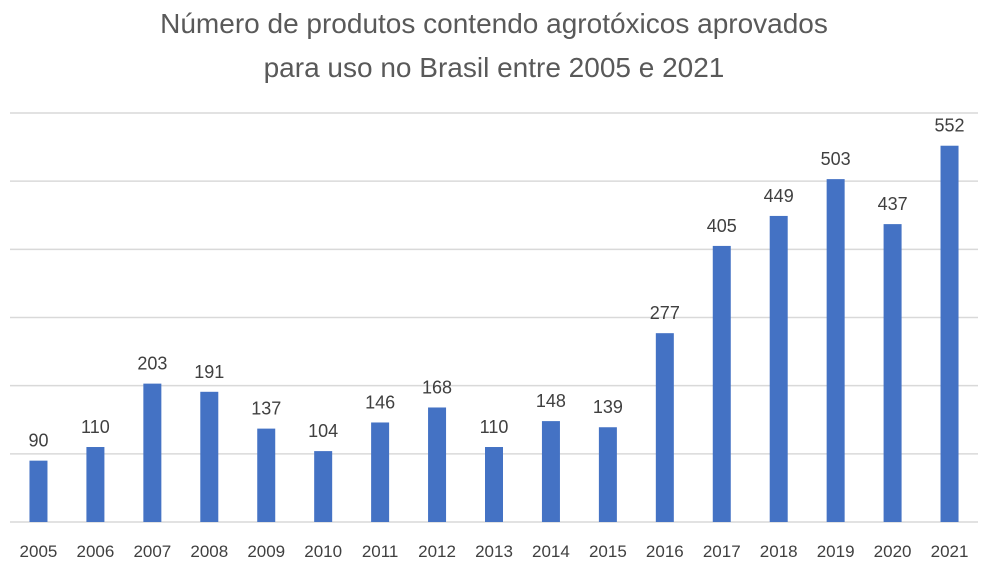 The height and width of the screenshot is (582, 988). I want to click on bar-2014, so click(550, 471).